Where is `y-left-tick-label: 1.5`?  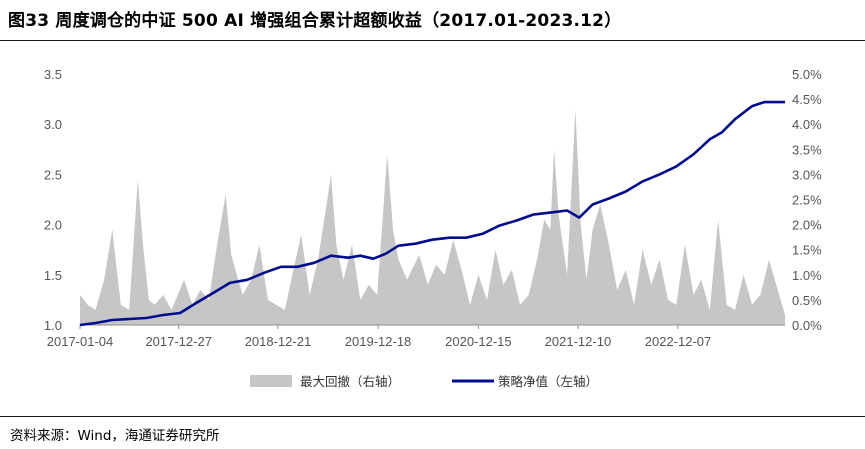
y-left-tick-label: 1.5 is located at coordinates (53, 275).